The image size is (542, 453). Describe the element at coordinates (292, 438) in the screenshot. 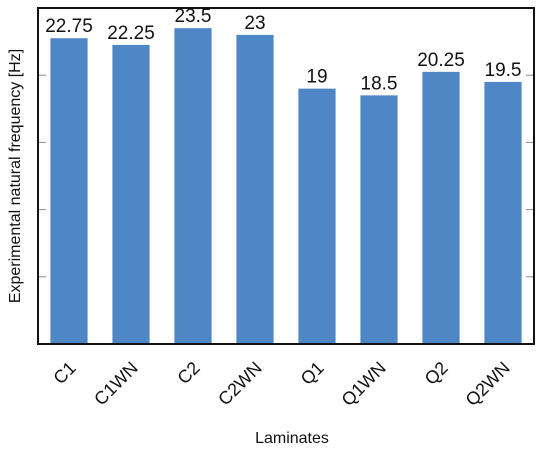

I see `x-axis-label: Laminates` at that location.